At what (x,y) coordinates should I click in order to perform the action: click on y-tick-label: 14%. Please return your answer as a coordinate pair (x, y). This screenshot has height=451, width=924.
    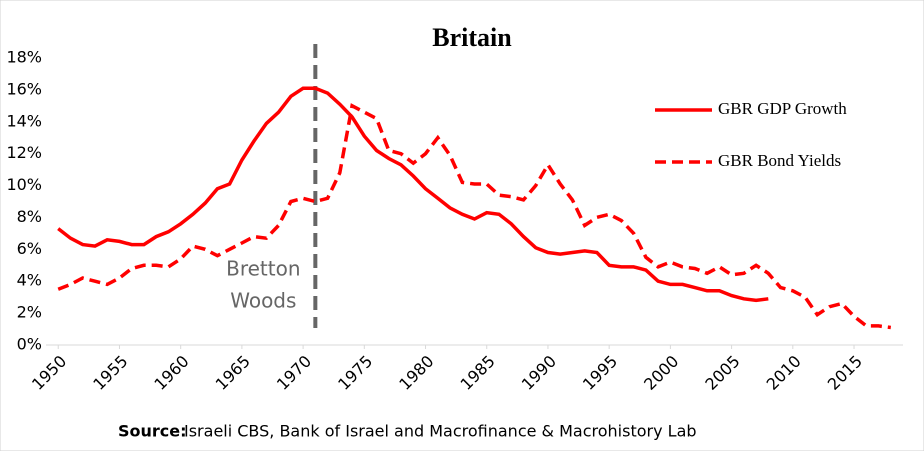
    Looking at the image, I should click on (24, 120).